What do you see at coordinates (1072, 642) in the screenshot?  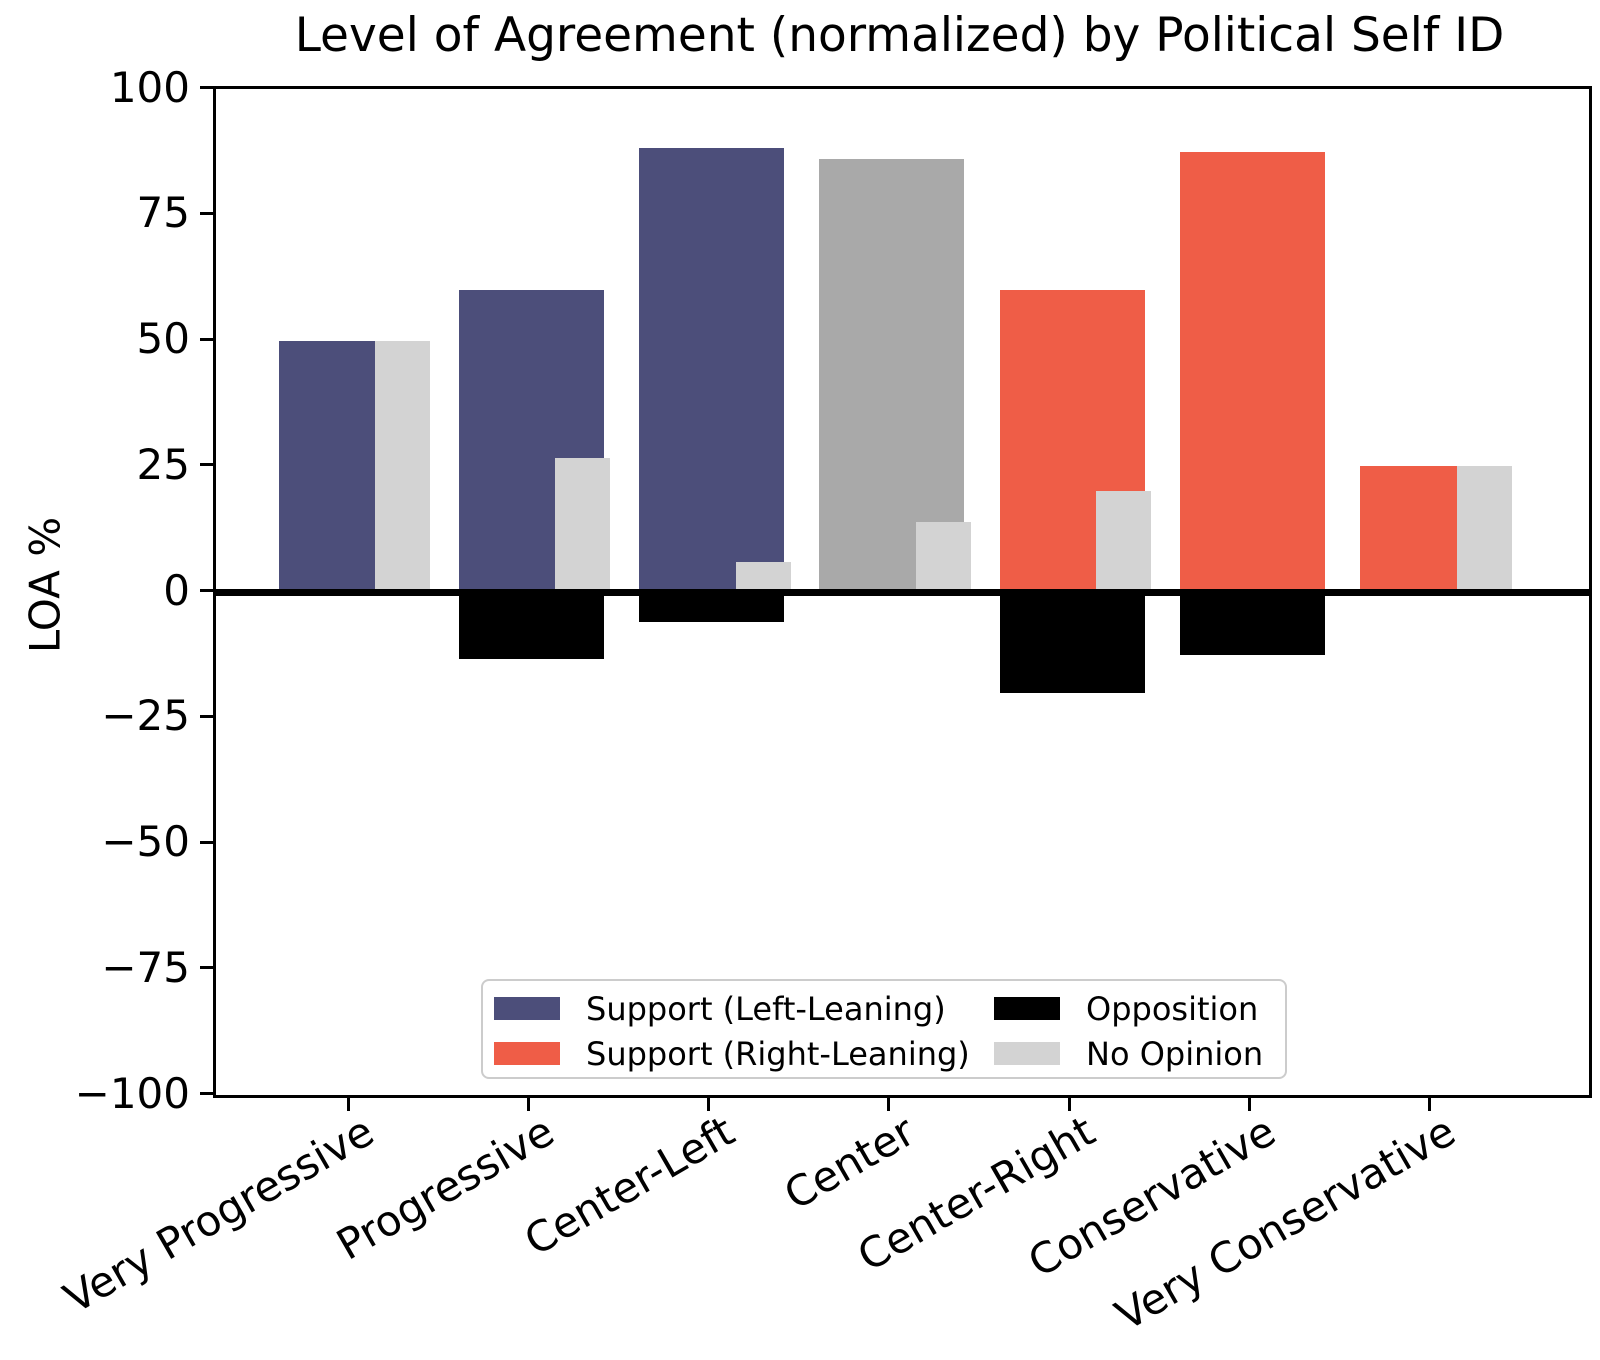 I see `bar-opposition-center-right` at bounding box center [1072, 642].